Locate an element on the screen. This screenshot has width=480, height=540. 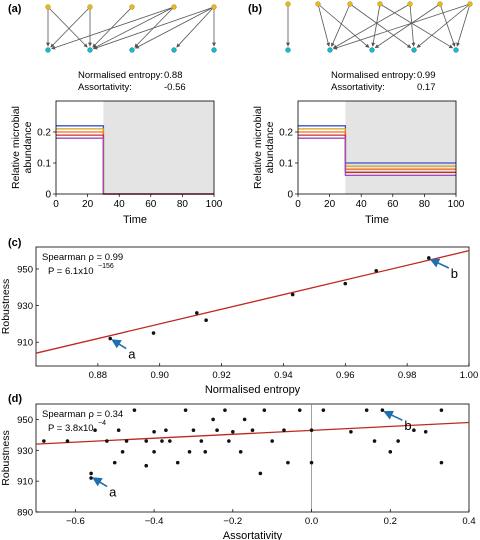
network-a is located at coordinates (131, 28).